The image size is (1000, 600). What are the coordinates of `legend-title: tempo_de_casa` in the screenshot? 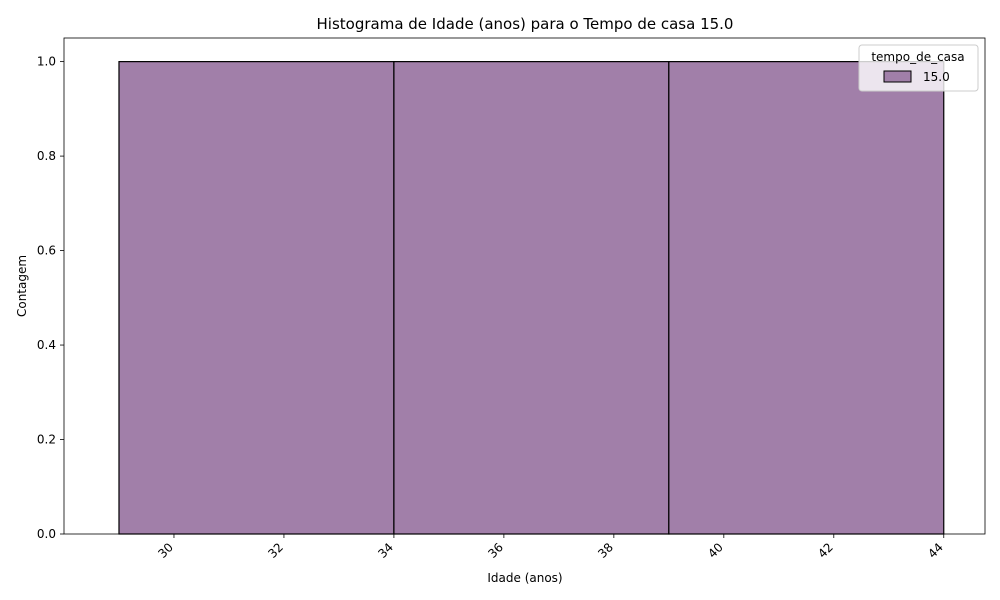 It's located at (917, 57).